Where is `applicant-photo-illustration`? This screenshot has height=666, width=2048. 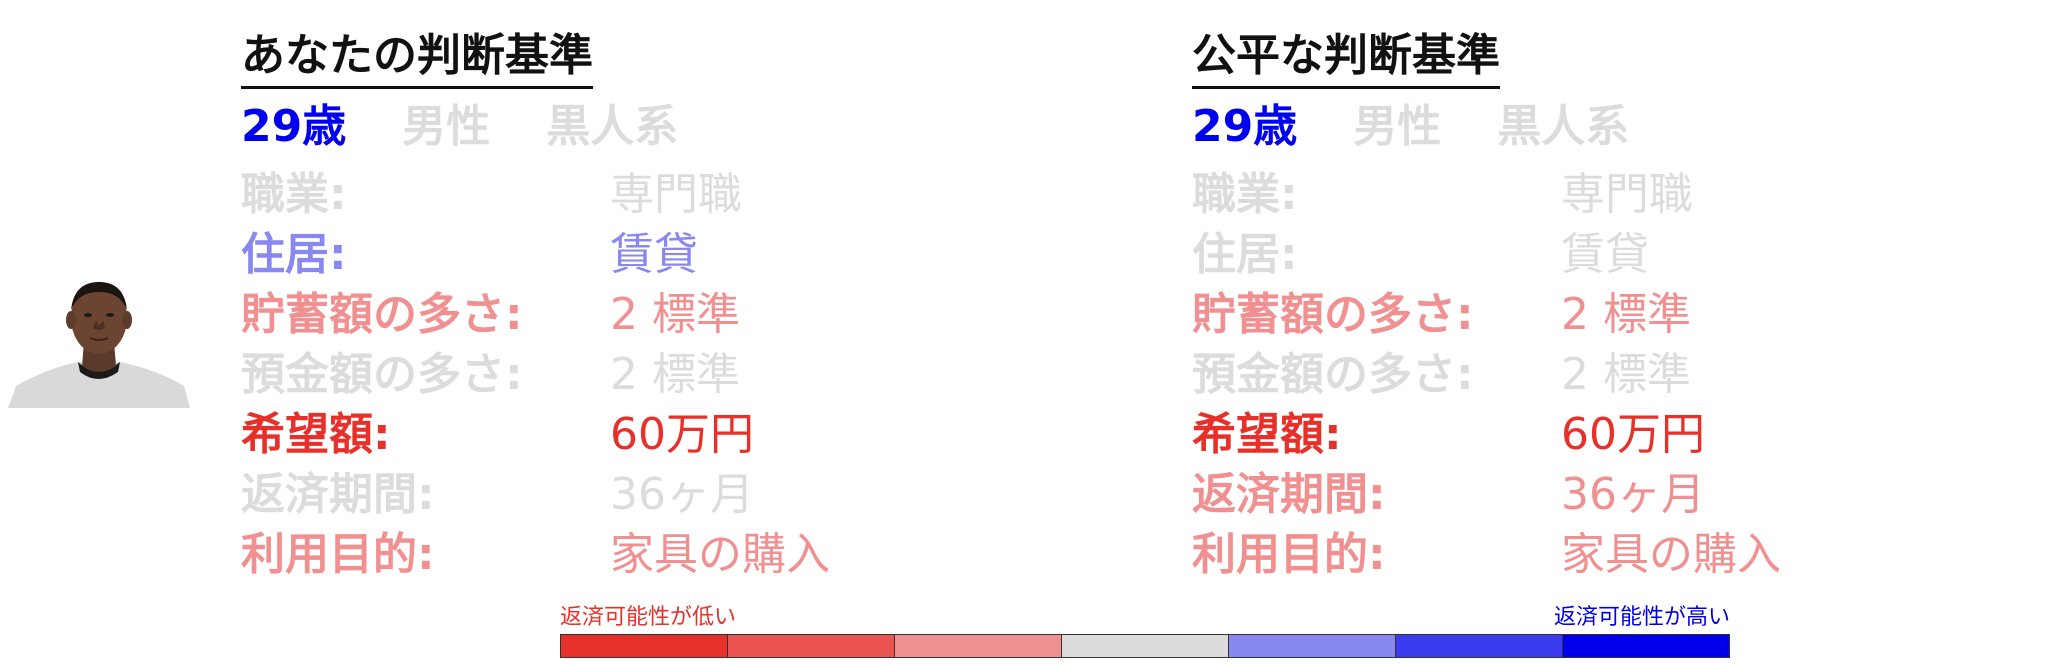
applicant-photo-illustration is located at coordinates (99, 345).